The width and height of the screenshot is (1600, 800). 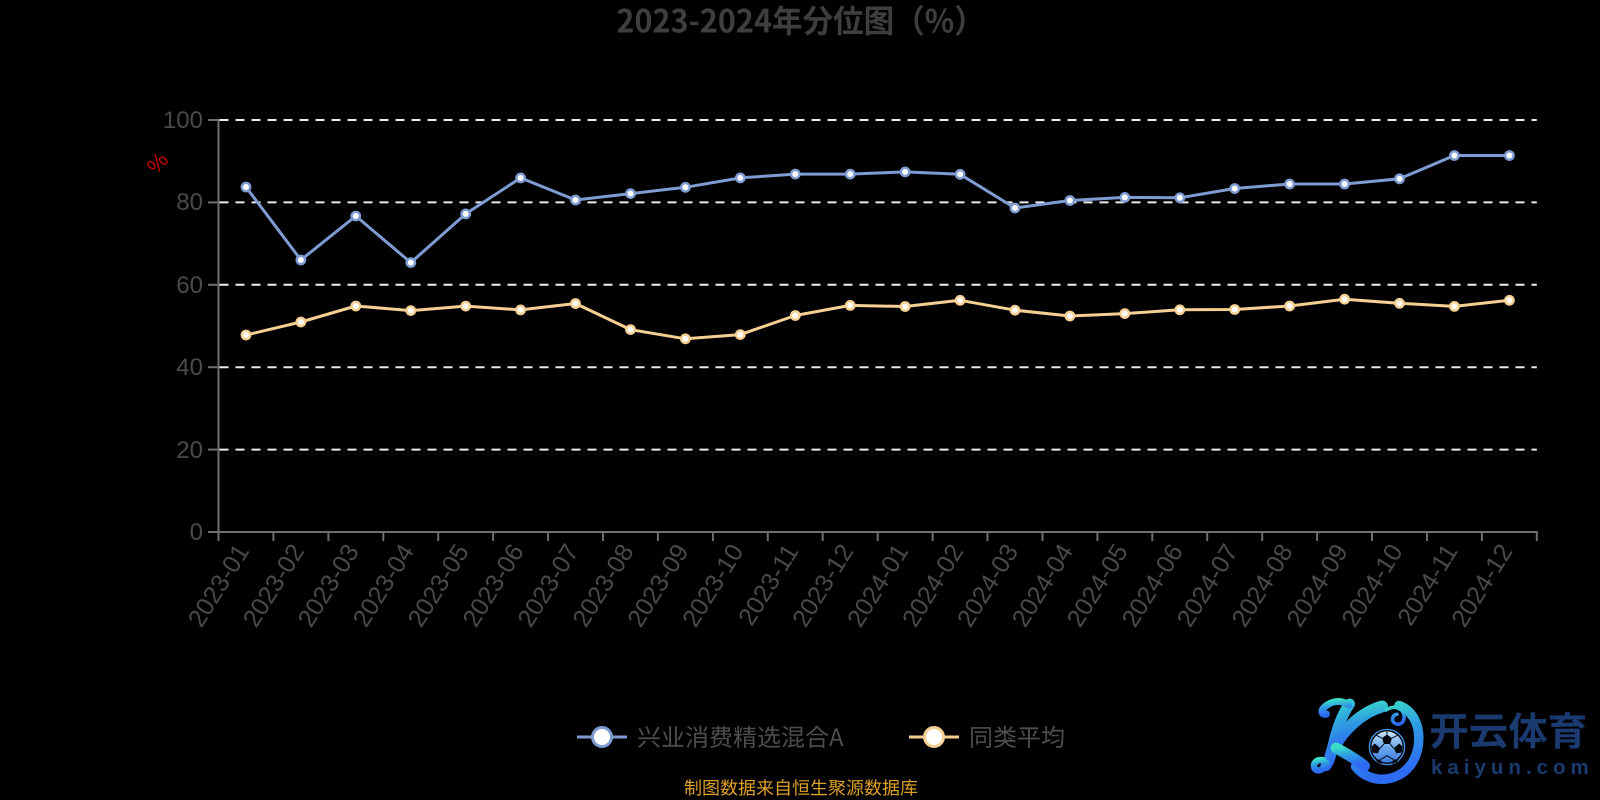 What do you see at coordinates (183, 120) in the screenshot?
I see `svg-text: 100` at bounding box center [183, 120].